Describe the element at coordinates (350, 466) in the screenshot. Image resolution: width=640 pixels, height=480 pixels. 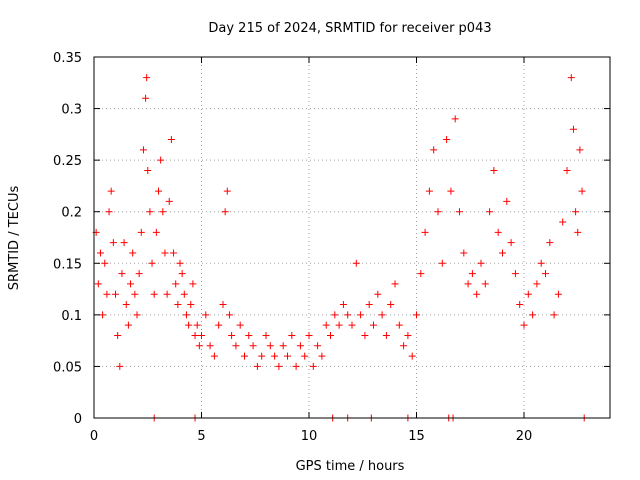
I see `x-axis-label: GPS time / hours` at that location.